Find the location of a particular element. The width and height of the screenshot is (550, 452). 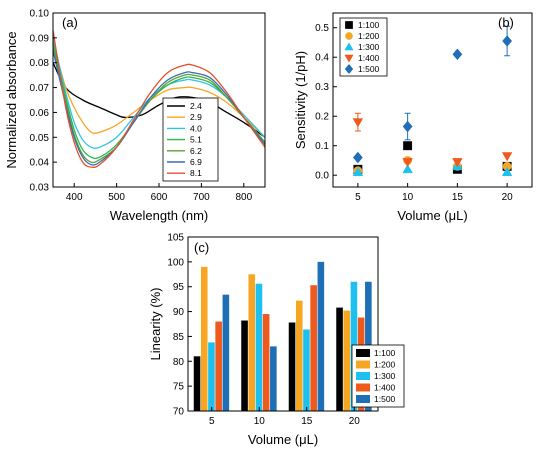

y-tick-label: 0.03 is located at coordinates (40, 188).